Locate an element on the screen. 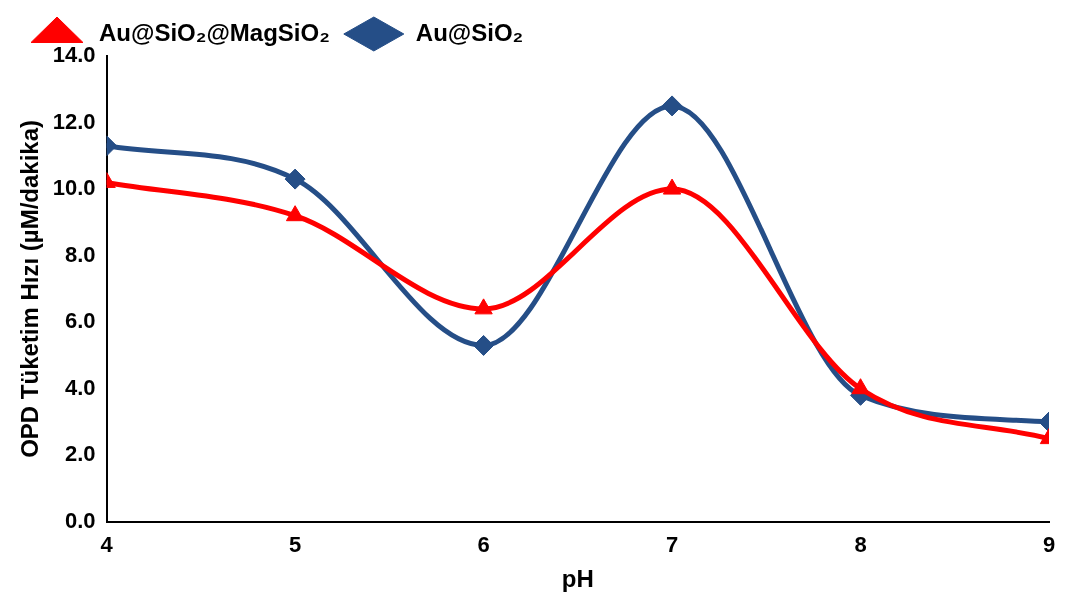  x-tick-label: 7 is located at coordinates (672, 545).